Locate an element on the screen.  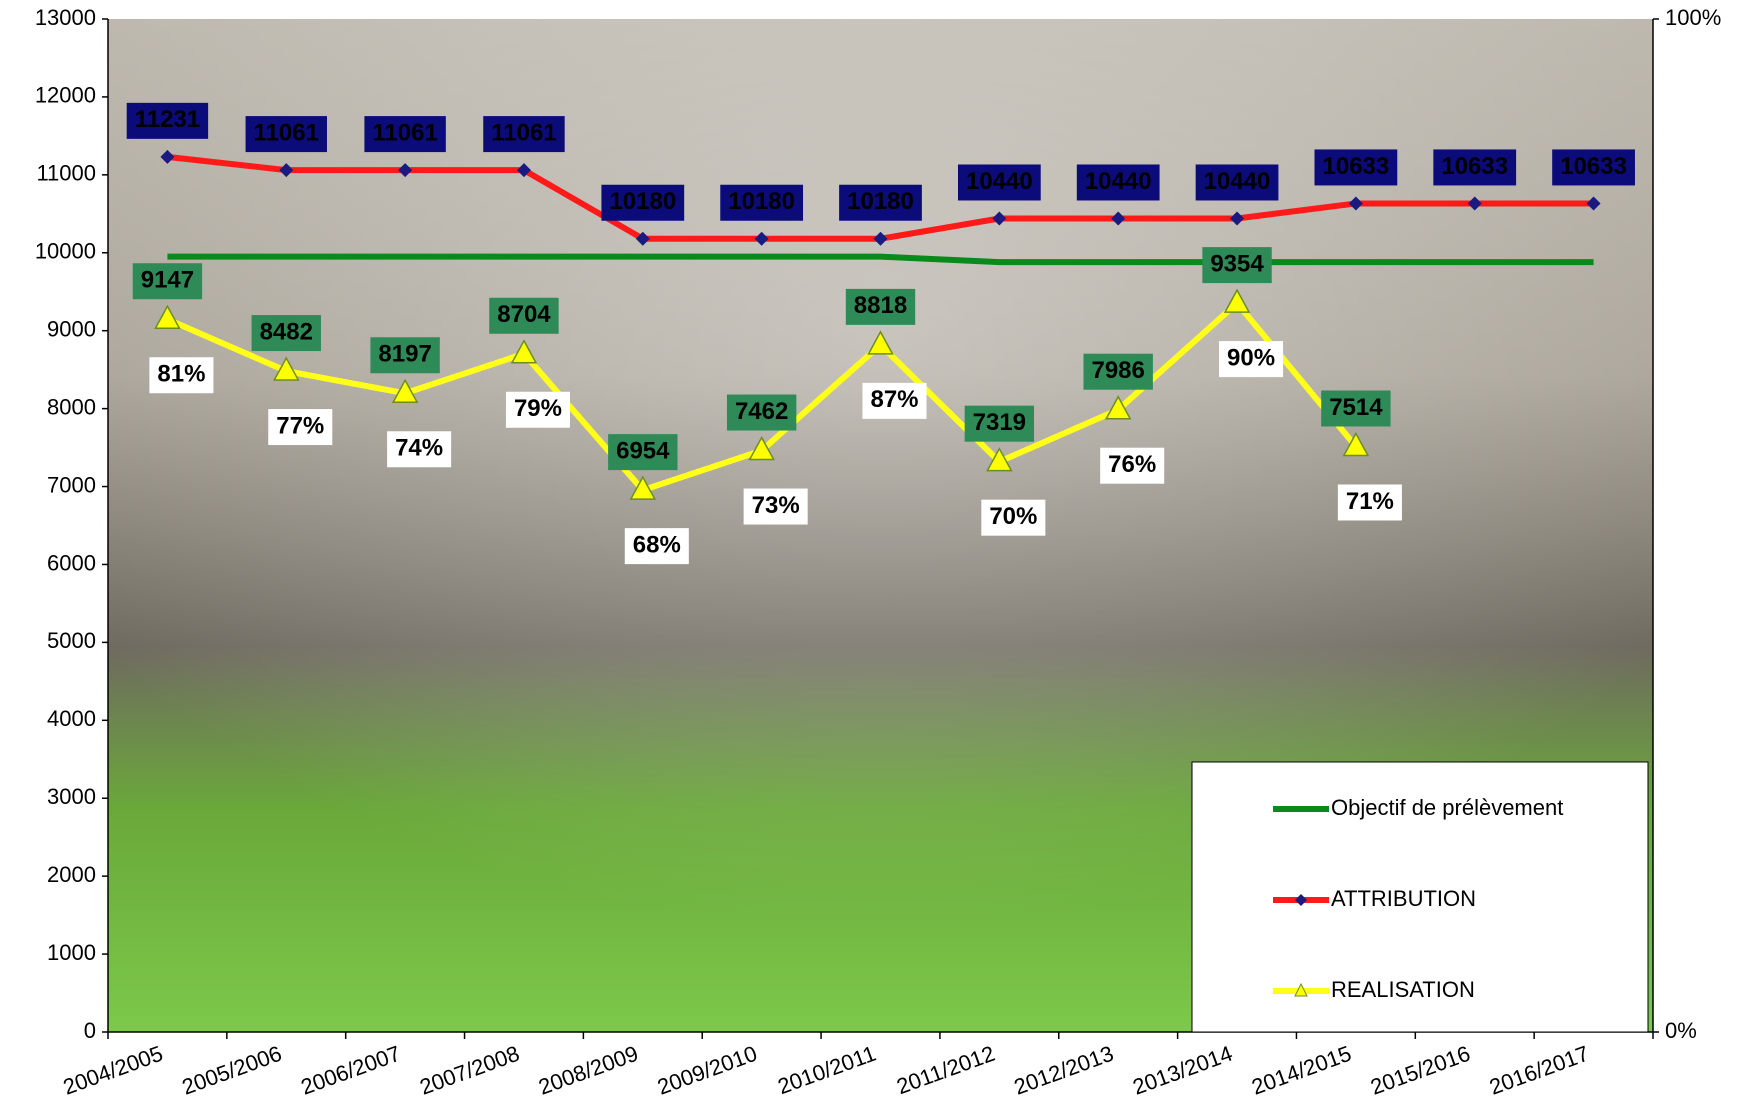
rate-label: 81% is located at coordinates (181, 375).